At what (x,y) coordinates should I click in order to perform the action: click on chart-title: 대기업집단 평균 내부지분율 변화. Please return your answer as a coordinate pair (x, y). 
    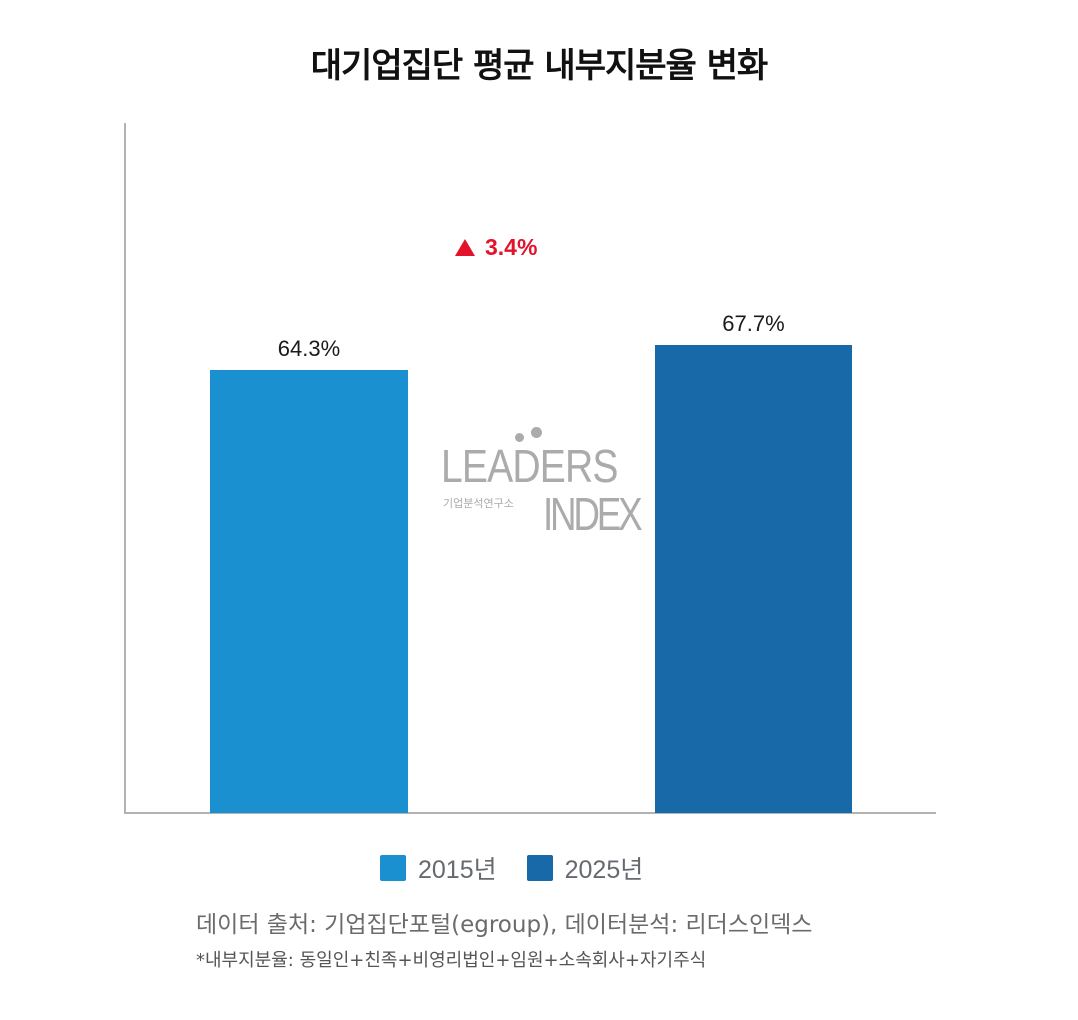
    Looking at the image, I should click on (539, 66).